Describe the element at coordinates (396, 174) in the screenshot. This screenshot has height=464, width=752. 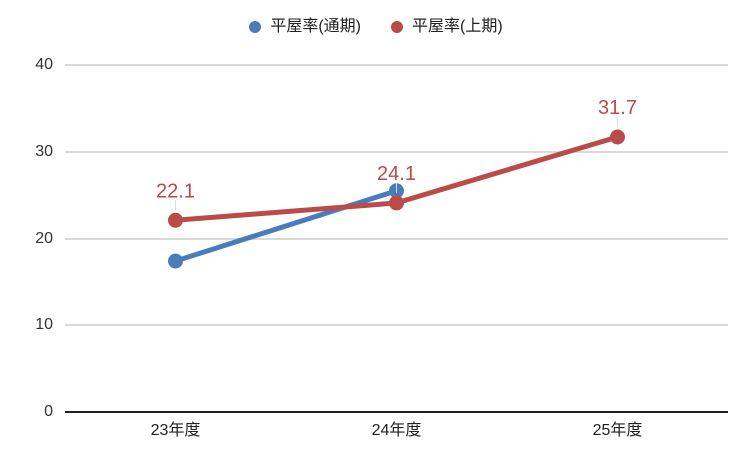
I see `data-label-1-1: 24.1` at that location.